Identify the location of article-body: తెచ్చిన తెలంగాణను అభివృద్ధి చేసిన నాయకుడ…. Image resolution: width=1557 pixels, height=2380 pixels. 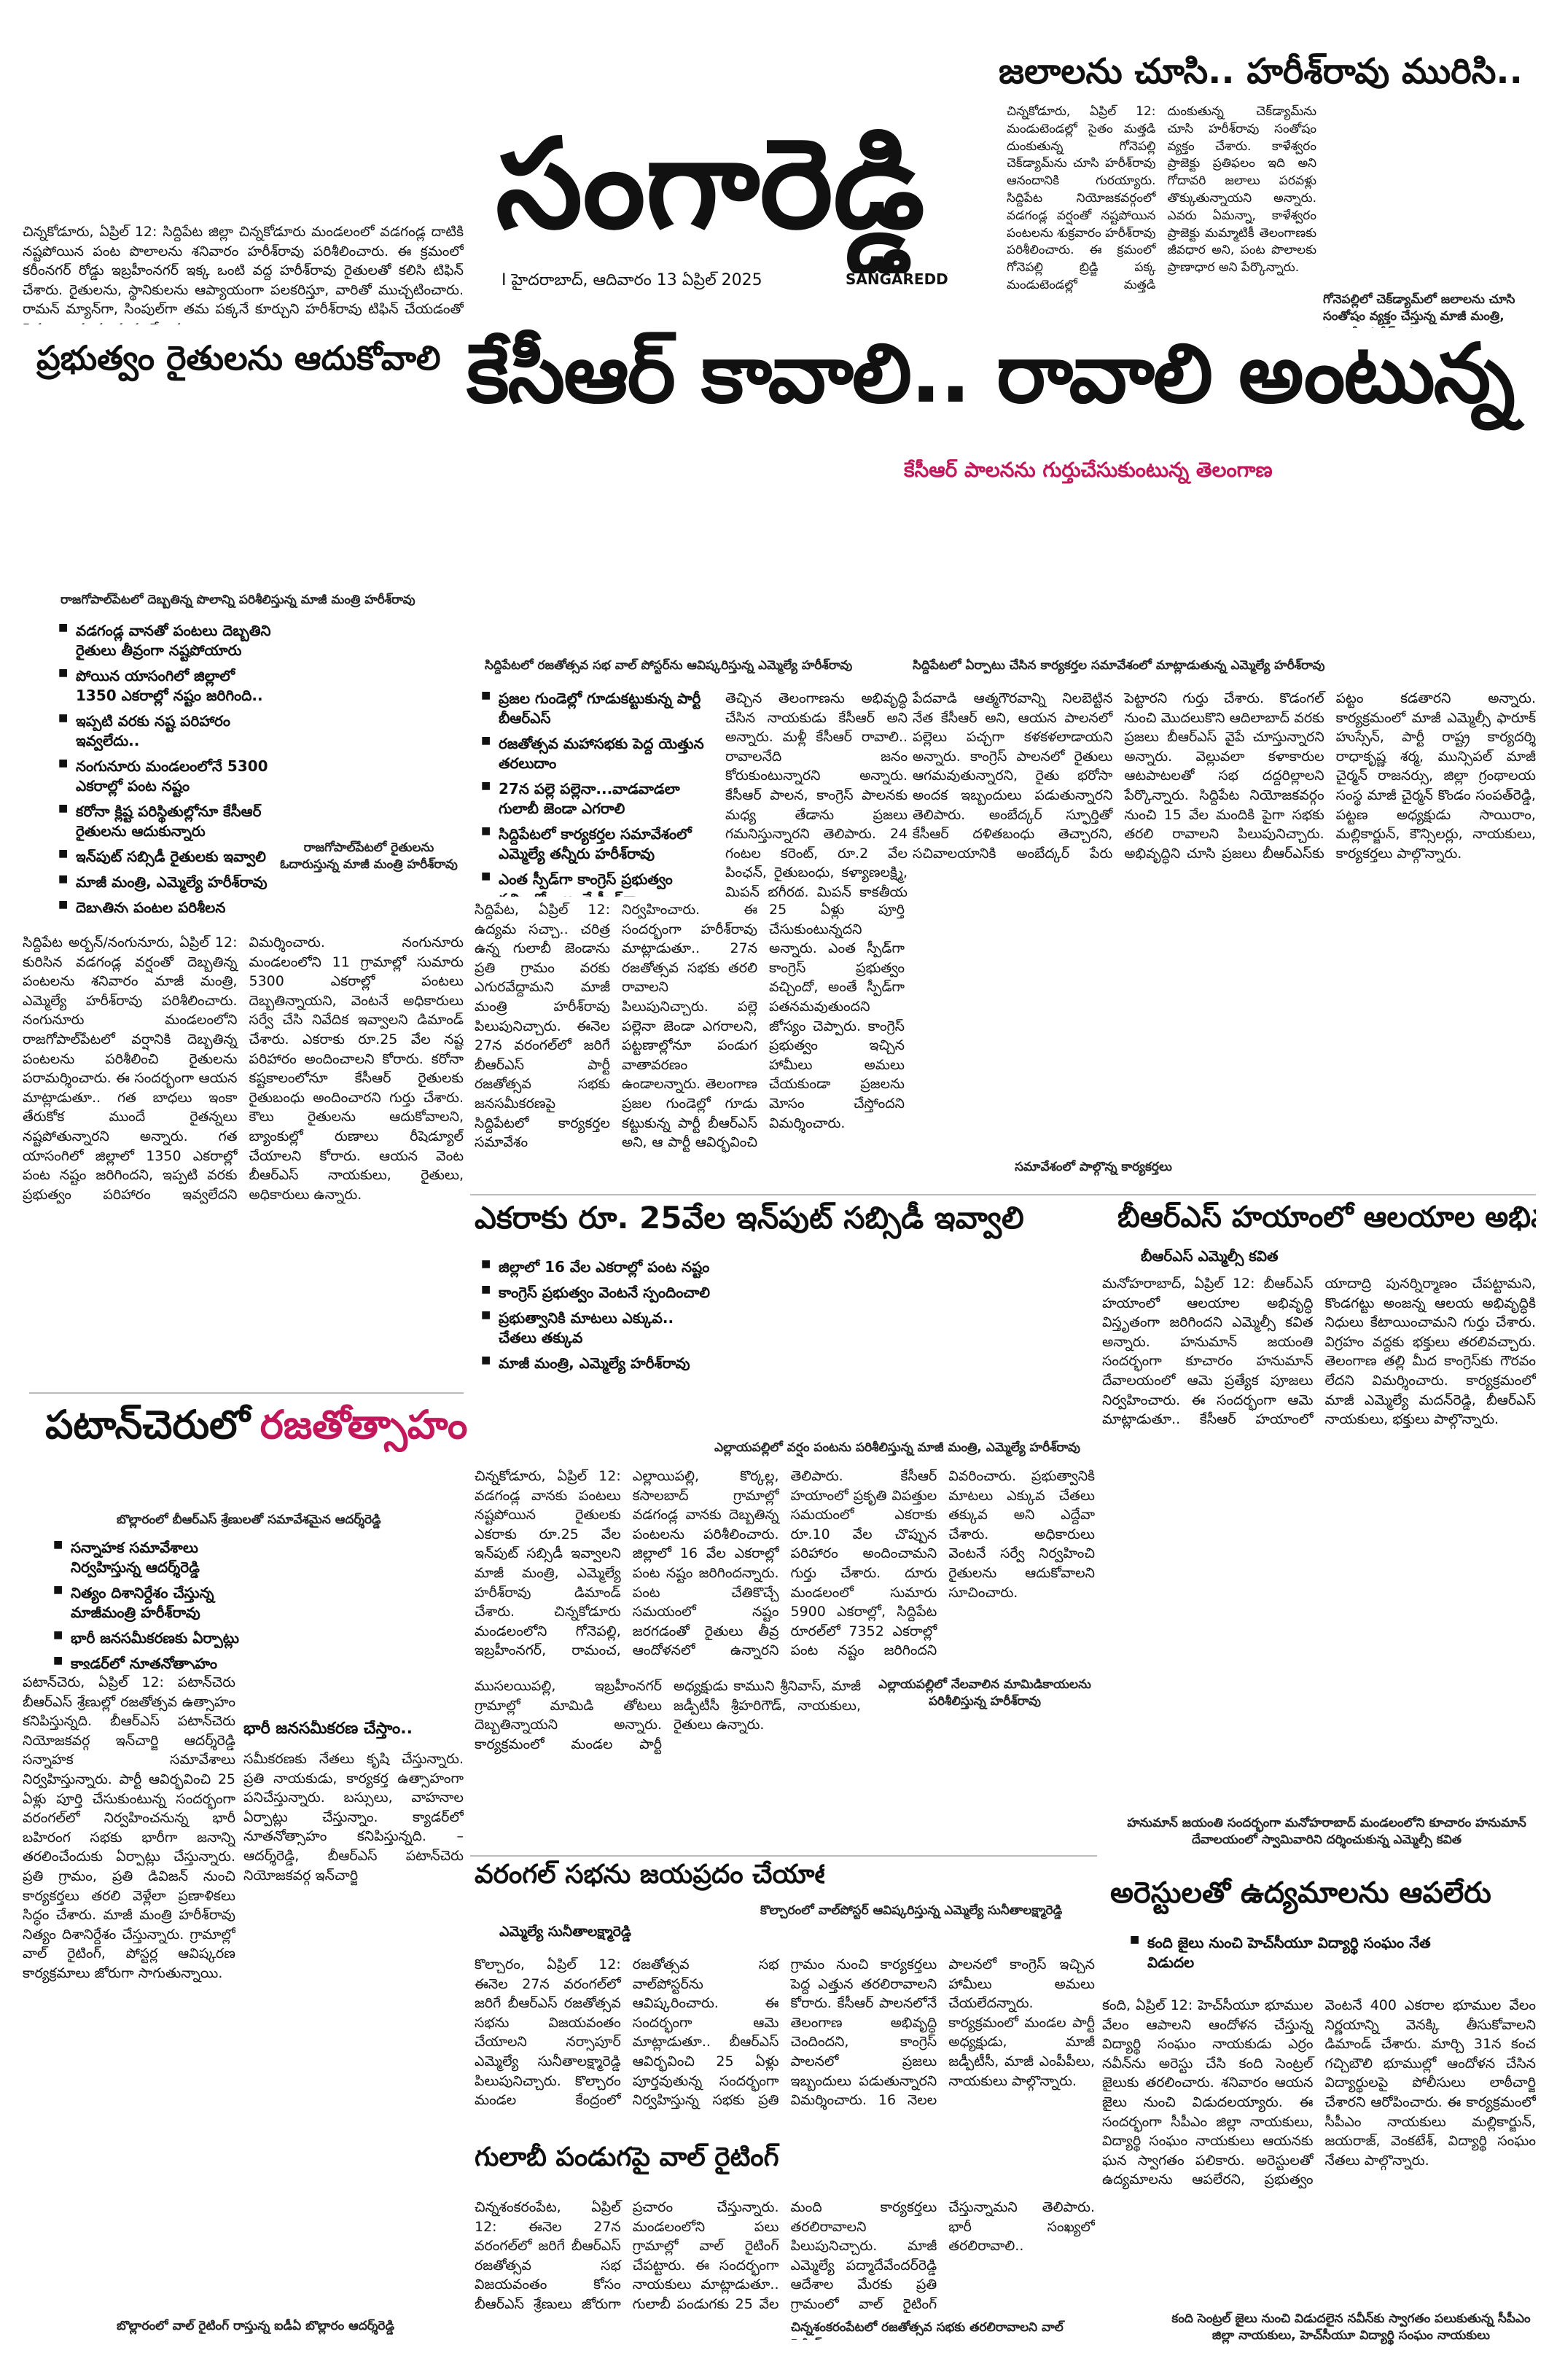
(816, 793).